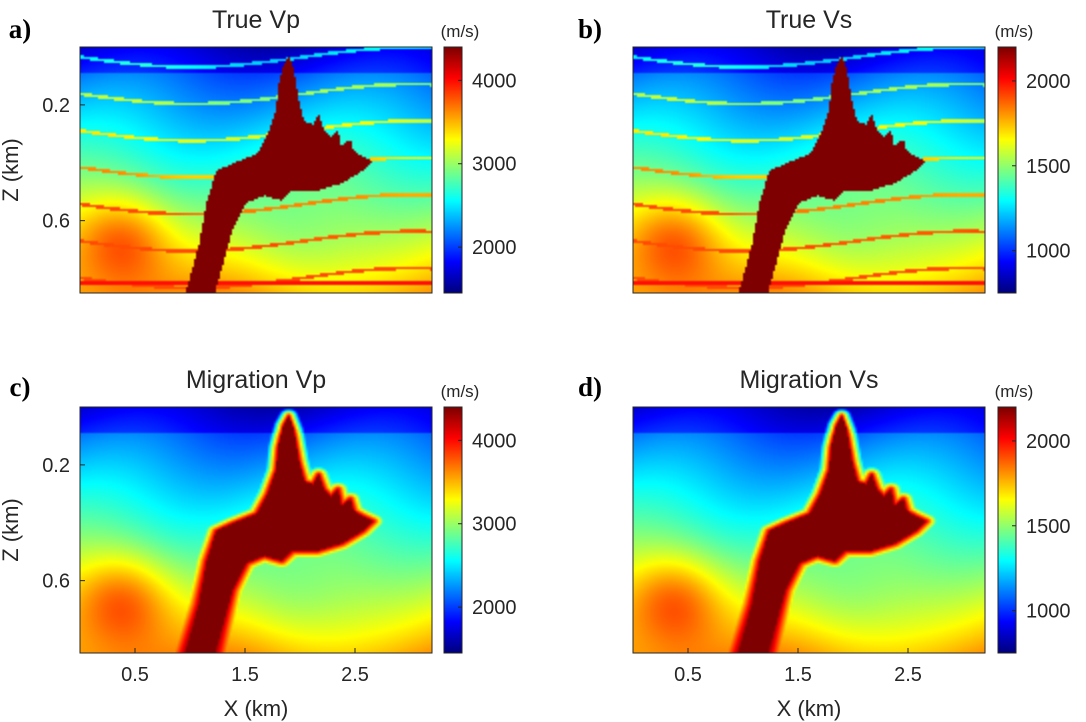 The height and width of the screenshot is (722, 1086). I want to click on panel-title: True Vp, so click(256, 20).